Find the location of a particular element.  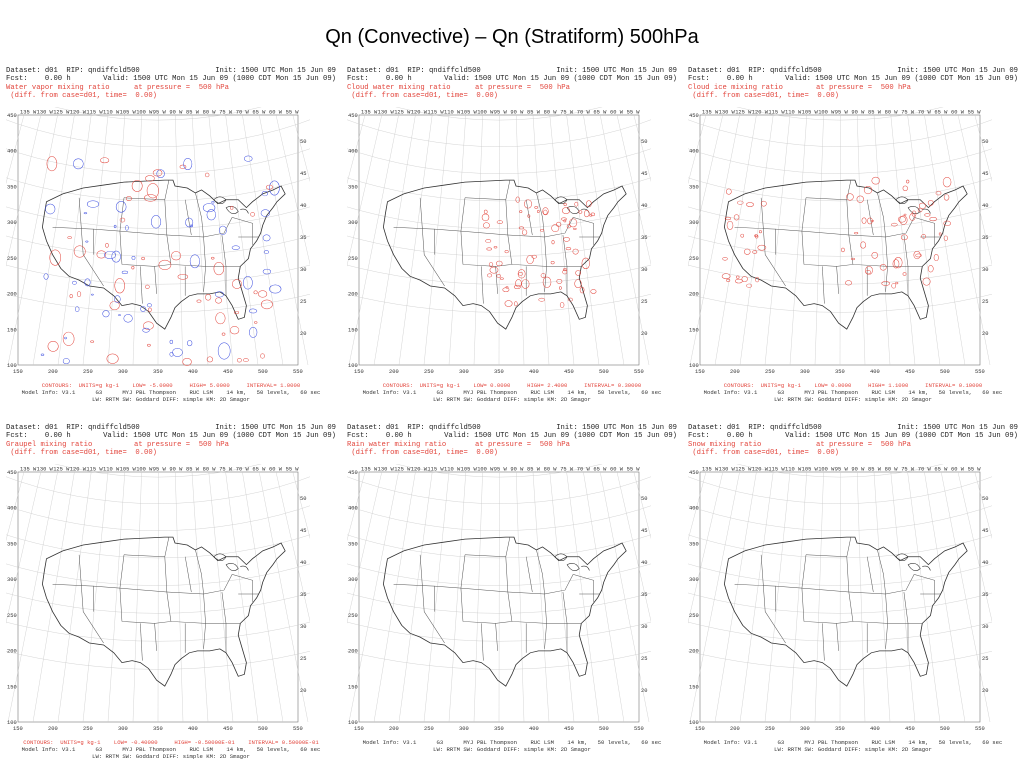

header-row-4: (diff. from case=d01, time= 0.00) is located at coordinates (853, 96).